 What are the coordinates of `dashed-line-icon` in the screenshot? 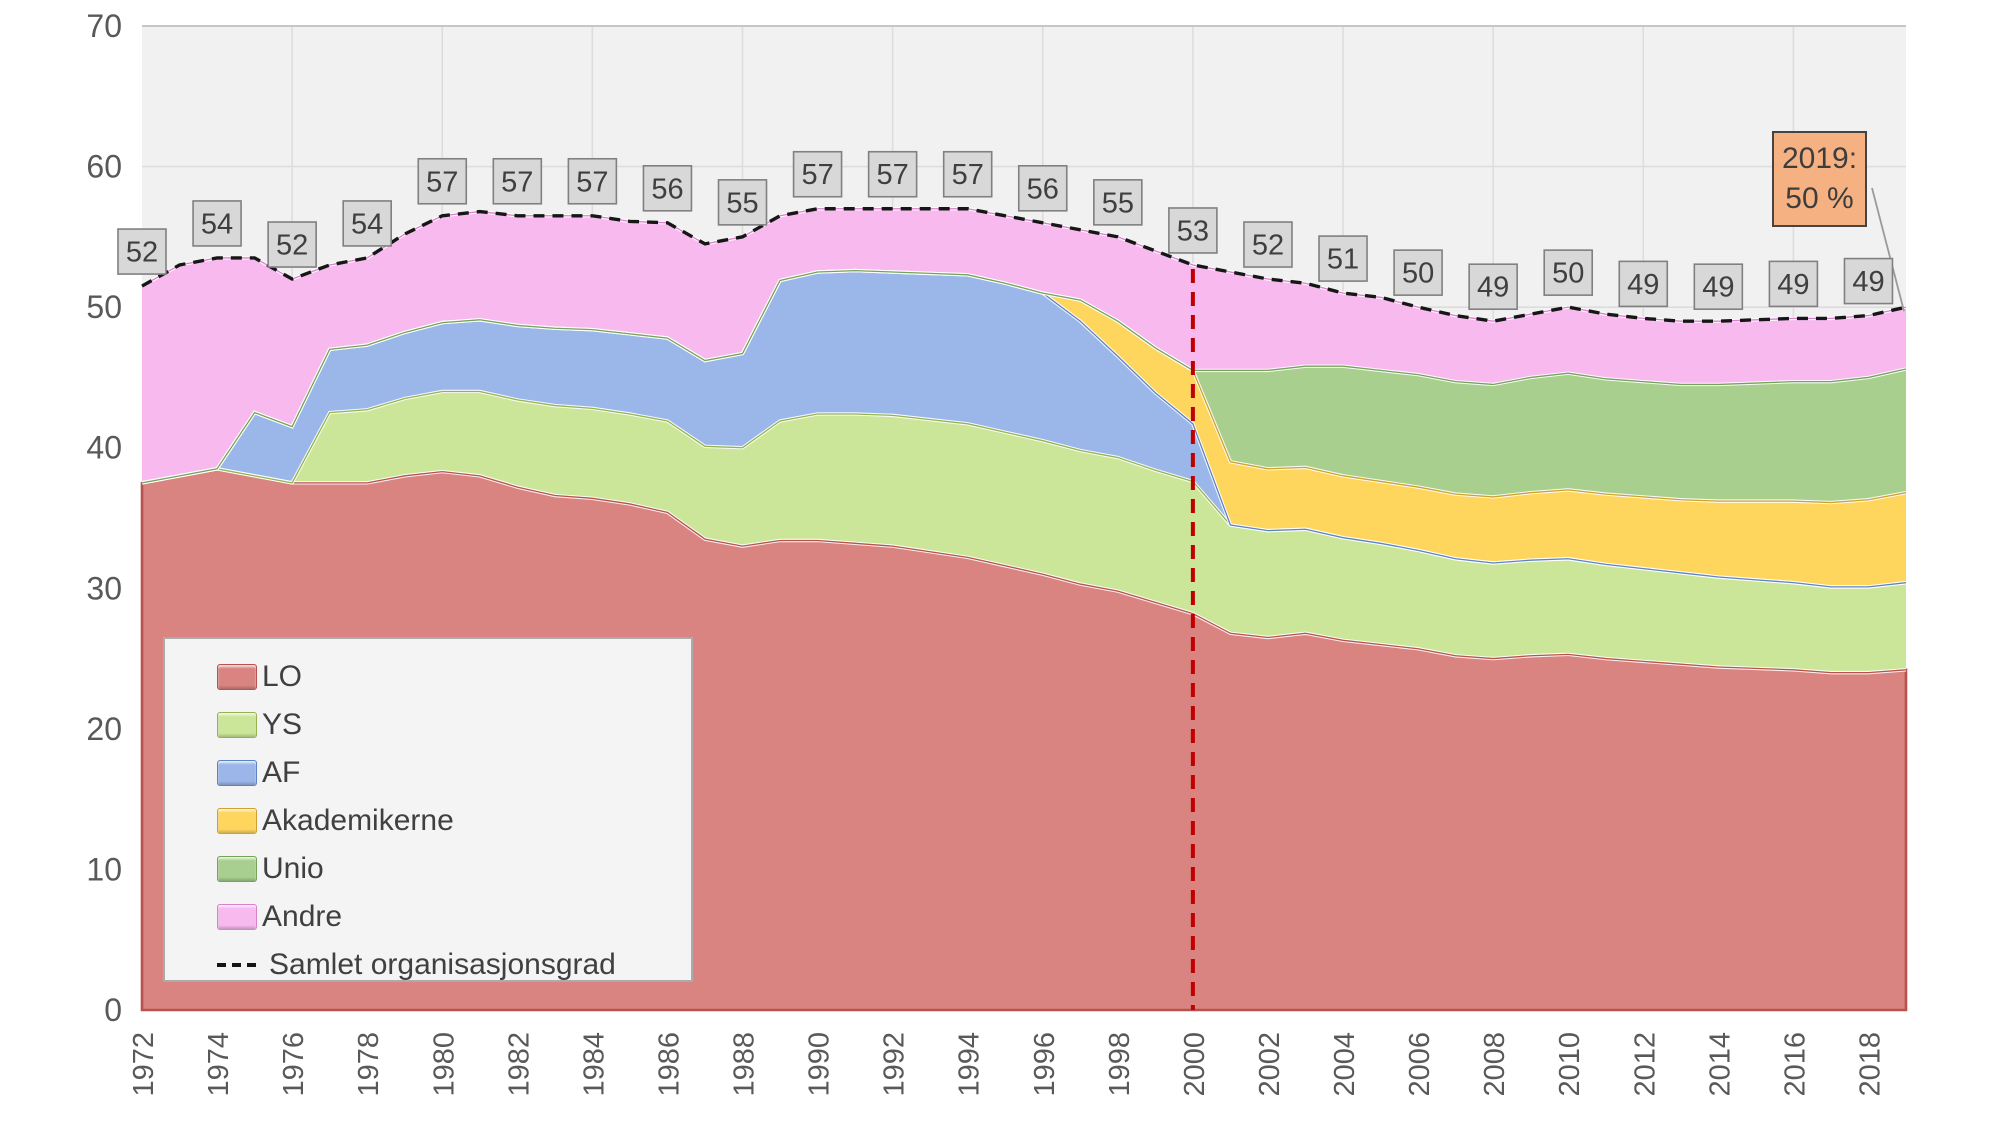 It's located at (239, 965).